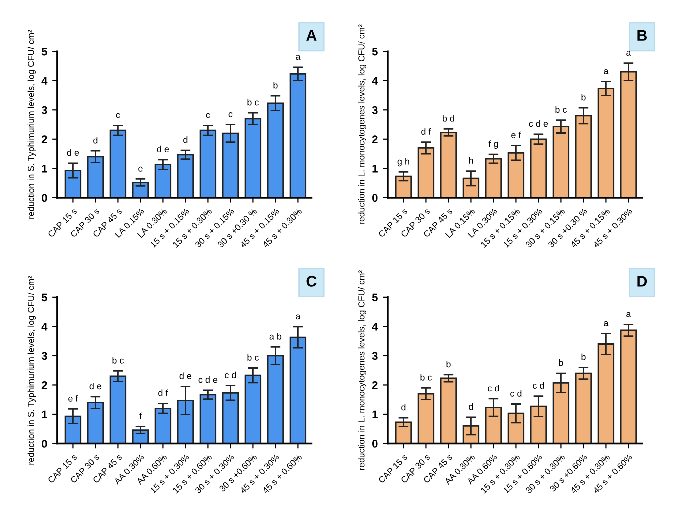 The height and width of the screenshot is (516, 676). What do you see at coordinates (311, 35) in the screenshot?
I see `text: A` at bounding box center [311, 35].